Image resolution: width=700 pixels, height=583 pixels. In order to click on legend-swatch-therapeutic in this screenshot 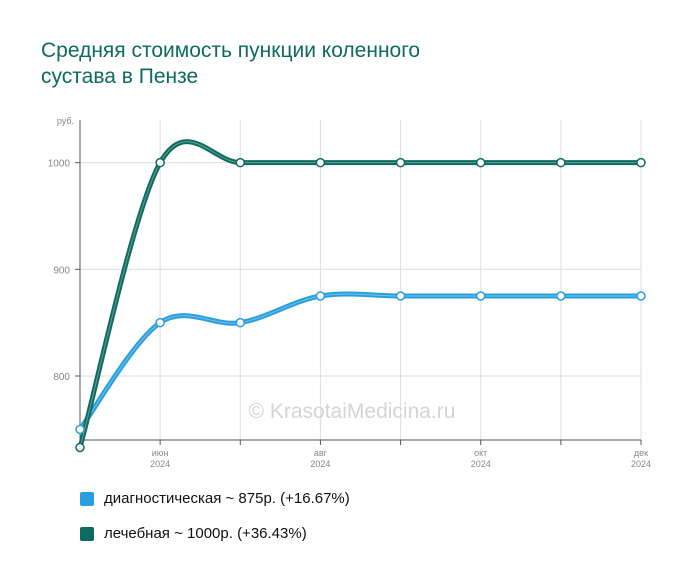, I will do `click(87, 533)`.